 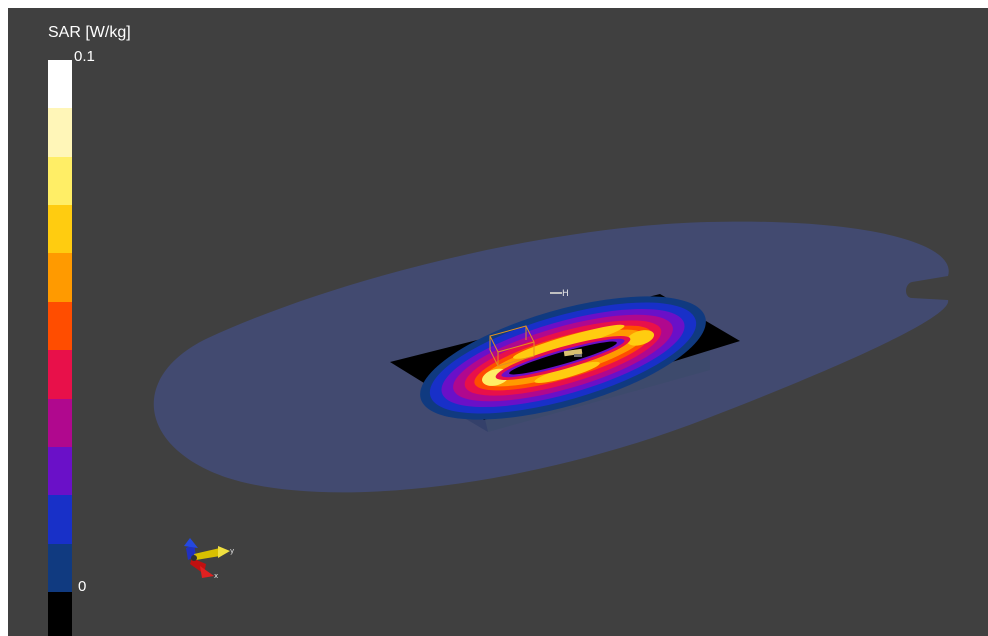 What do you see at coordinates (559, 294) in the screenshot?
I see `source-marker: H` at bounding box center [559, 294].